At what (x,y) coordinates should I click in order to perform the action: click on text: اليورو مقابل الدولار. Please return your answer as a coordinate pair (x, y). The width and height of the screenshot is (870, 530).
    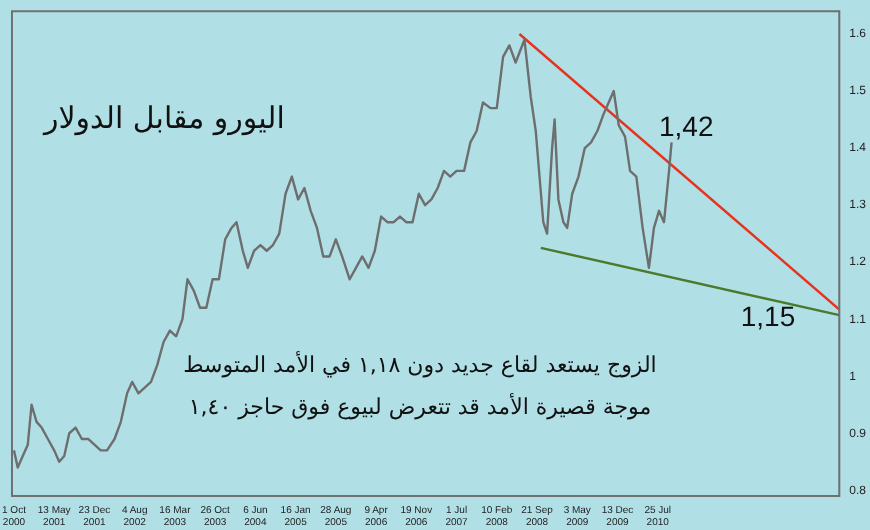
    Looking at the image, I should click on (164, 118).